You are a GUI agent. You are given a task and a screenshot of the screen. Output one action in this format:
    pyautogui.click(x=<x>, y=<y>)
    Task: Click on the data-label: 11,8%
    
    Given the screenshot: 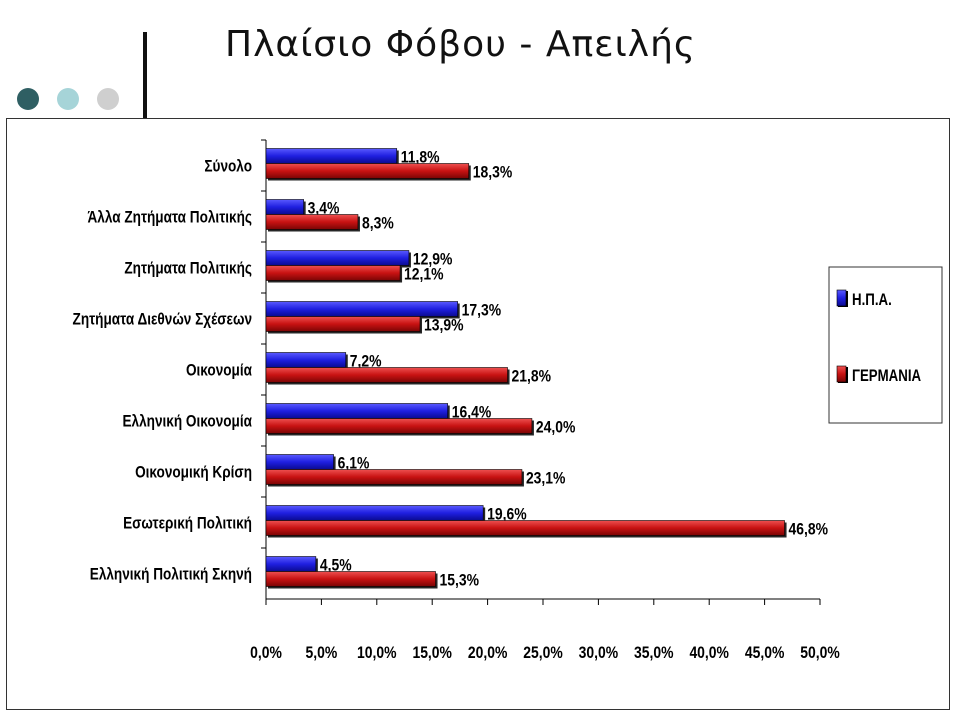 What is the action you would take?
    pyautogui.click(x=420, y=157)
    